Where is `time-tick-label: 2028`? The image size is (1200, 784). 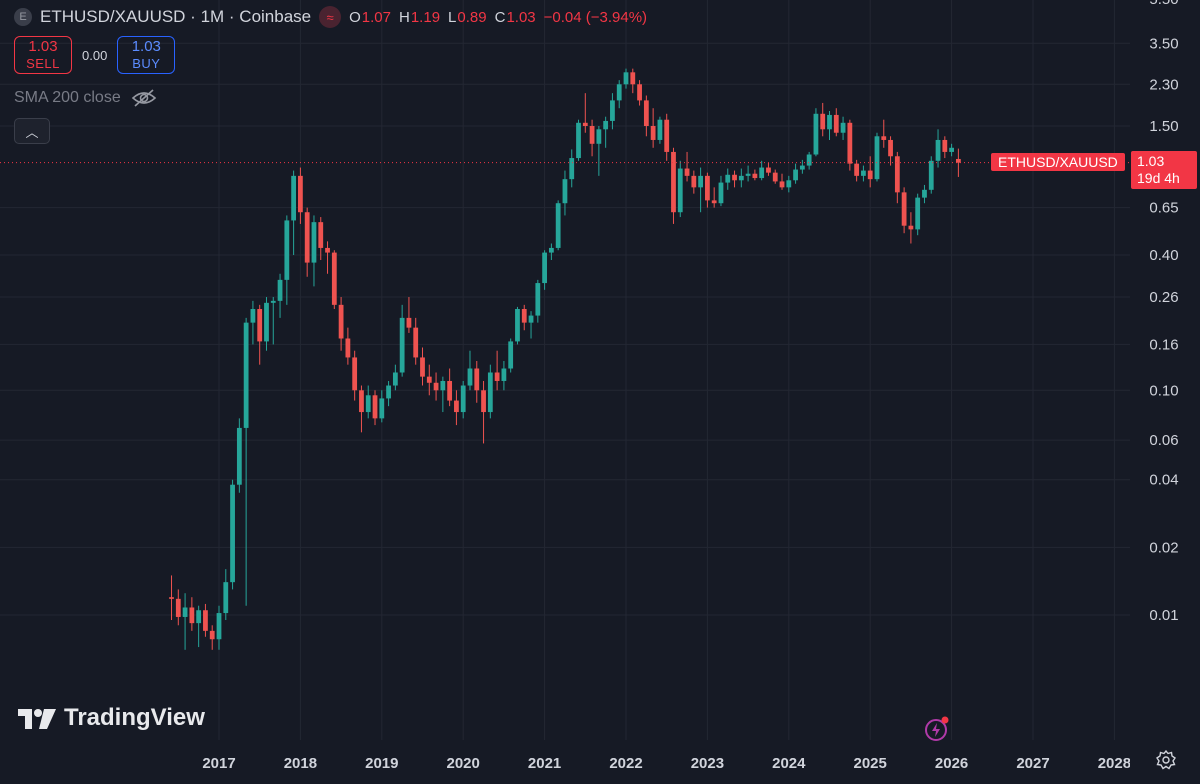 time-tick-label: 2028 is located at coordinates (1114, 763).